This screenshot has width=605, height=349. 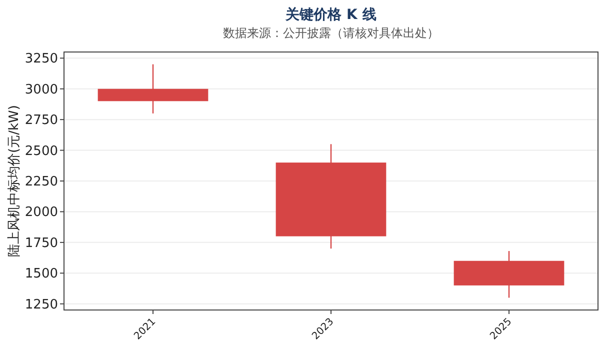 What do you see at coordinates (41, 120) in the screenshot?
I see `y-tick-label: 2750` at bounding box center [41, 120].